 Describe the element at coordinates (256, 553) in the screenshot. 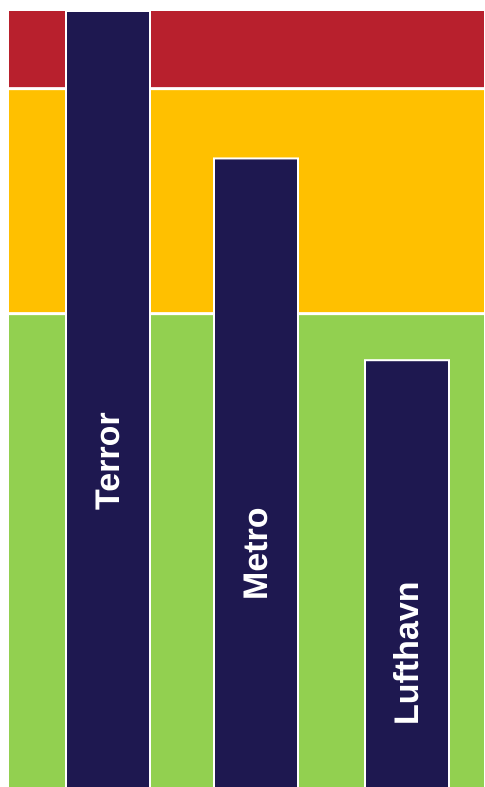

I see `bar-label-metro: Metro` at that location.